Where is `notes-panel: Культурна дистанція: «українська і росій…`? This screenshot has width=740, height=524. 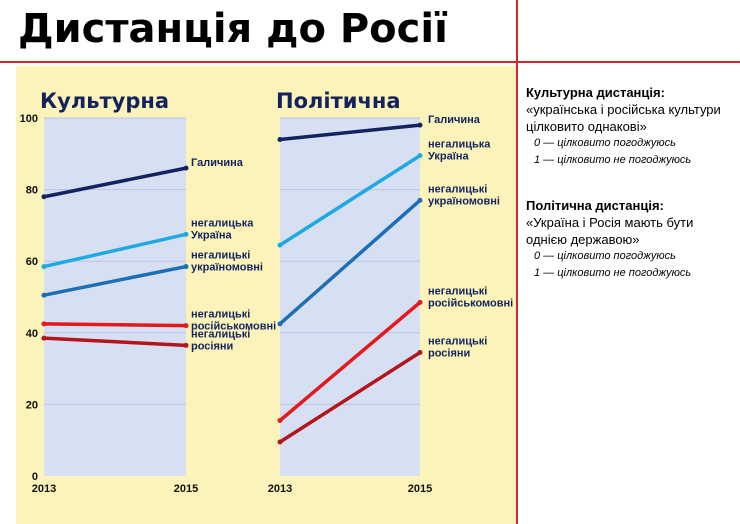
notes-panel: Культурна дистанція: «українська і росій… is located at coordinates (631, 183).